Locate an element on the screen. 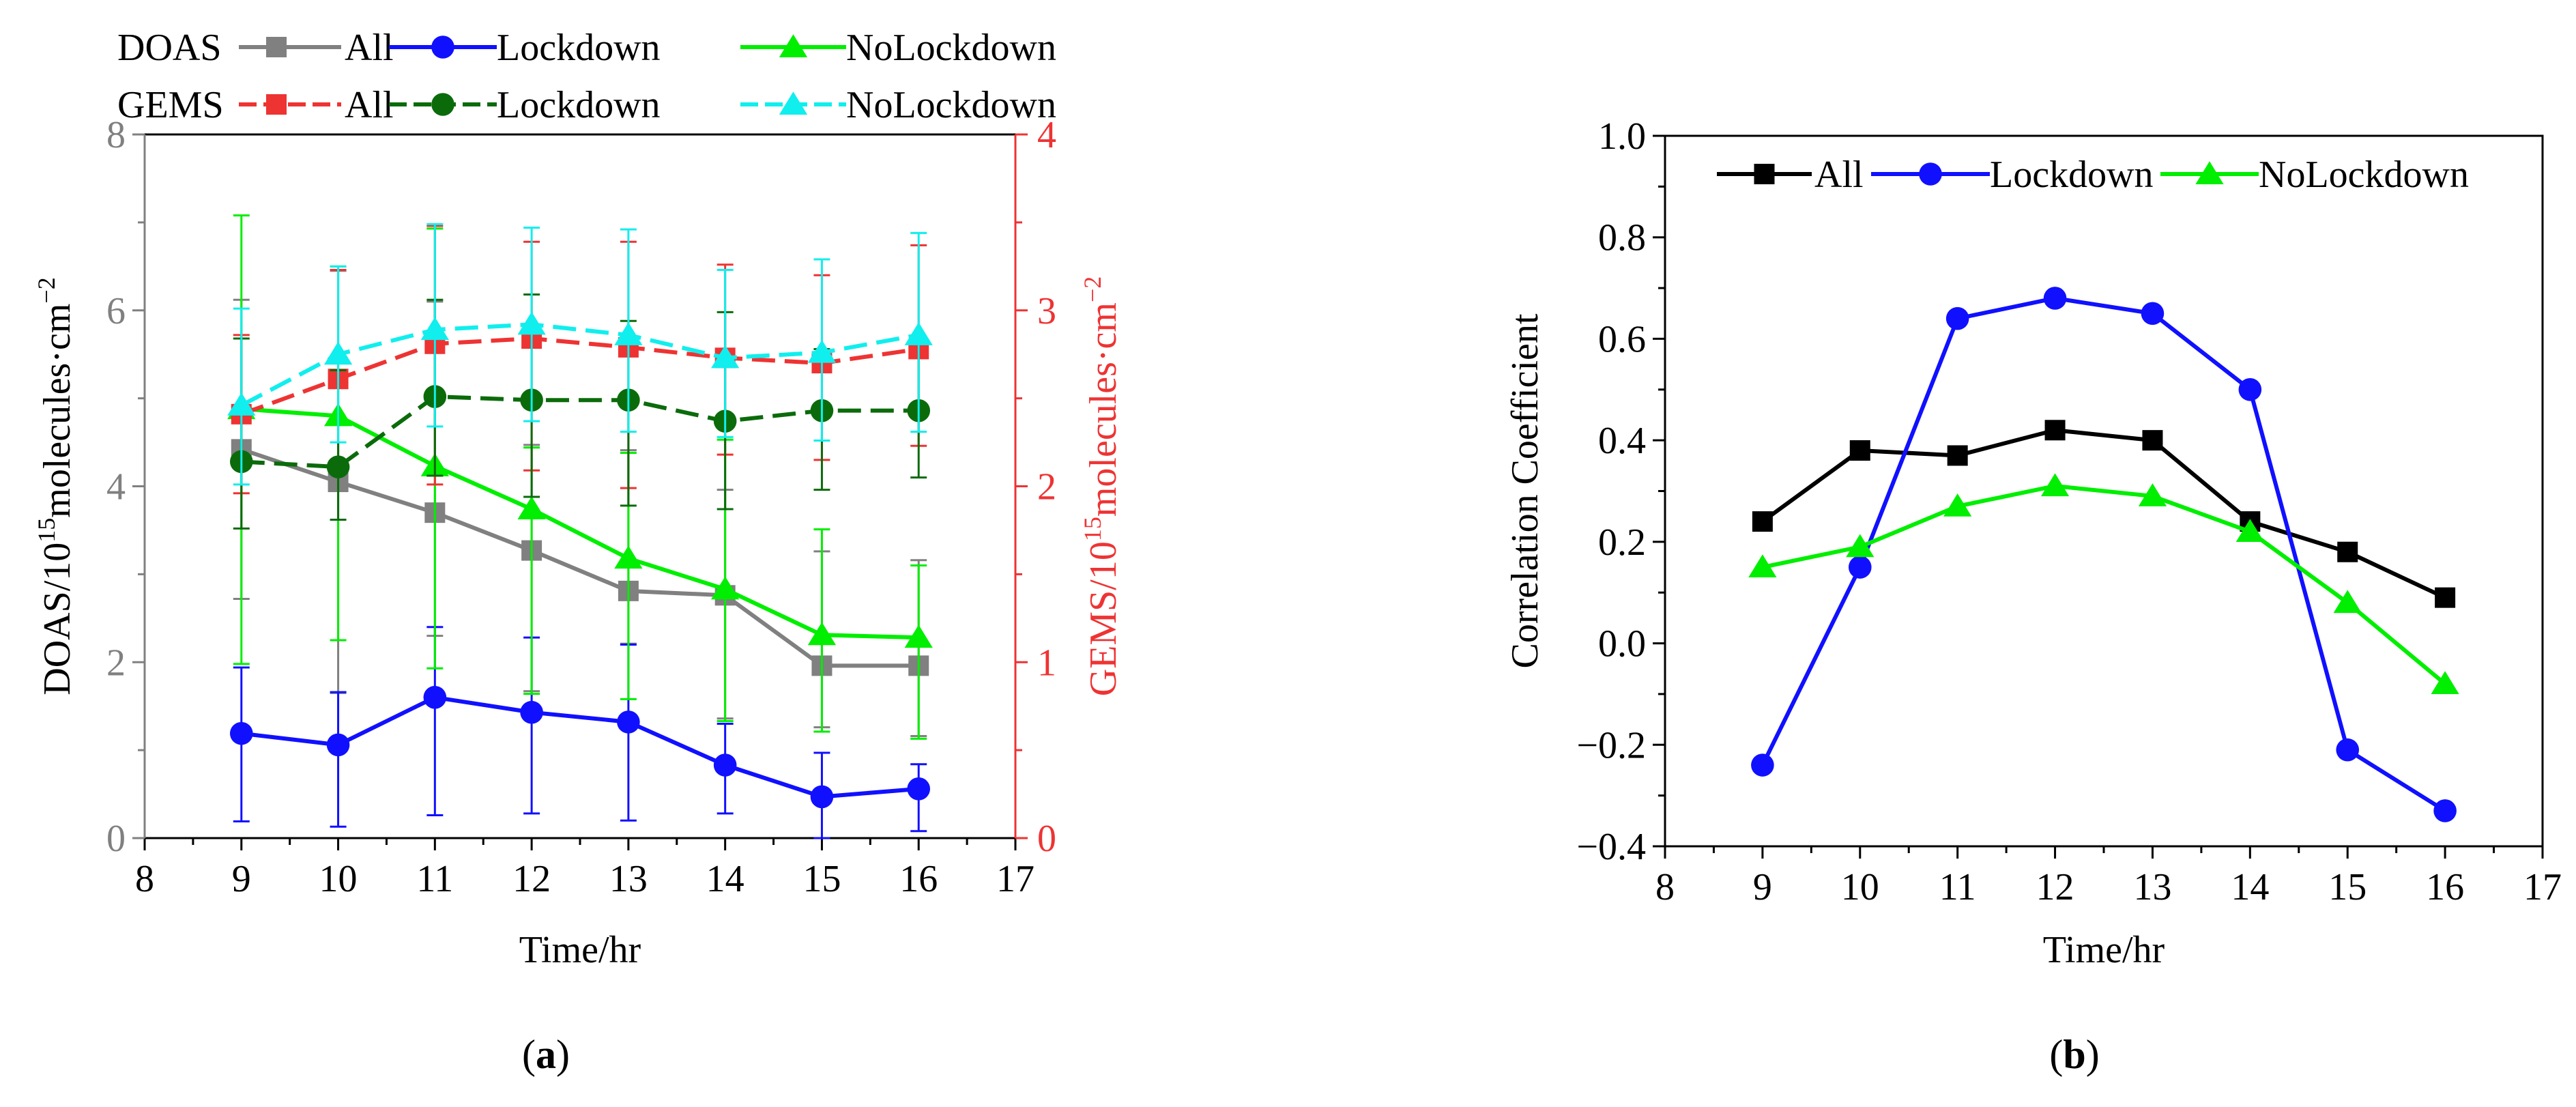 The height and width of the screenshot is (1107, 2576). series-all is located at coordinates (2104, 514).